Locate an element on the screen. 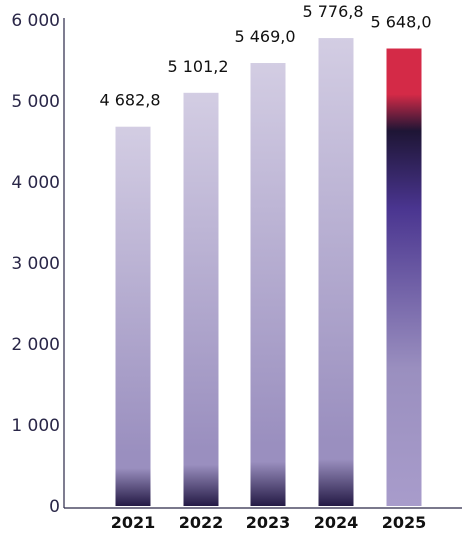 Image resolution: width=467 pixels, height=533 pixels. bar-2023 is located at coordinates (268, 285).